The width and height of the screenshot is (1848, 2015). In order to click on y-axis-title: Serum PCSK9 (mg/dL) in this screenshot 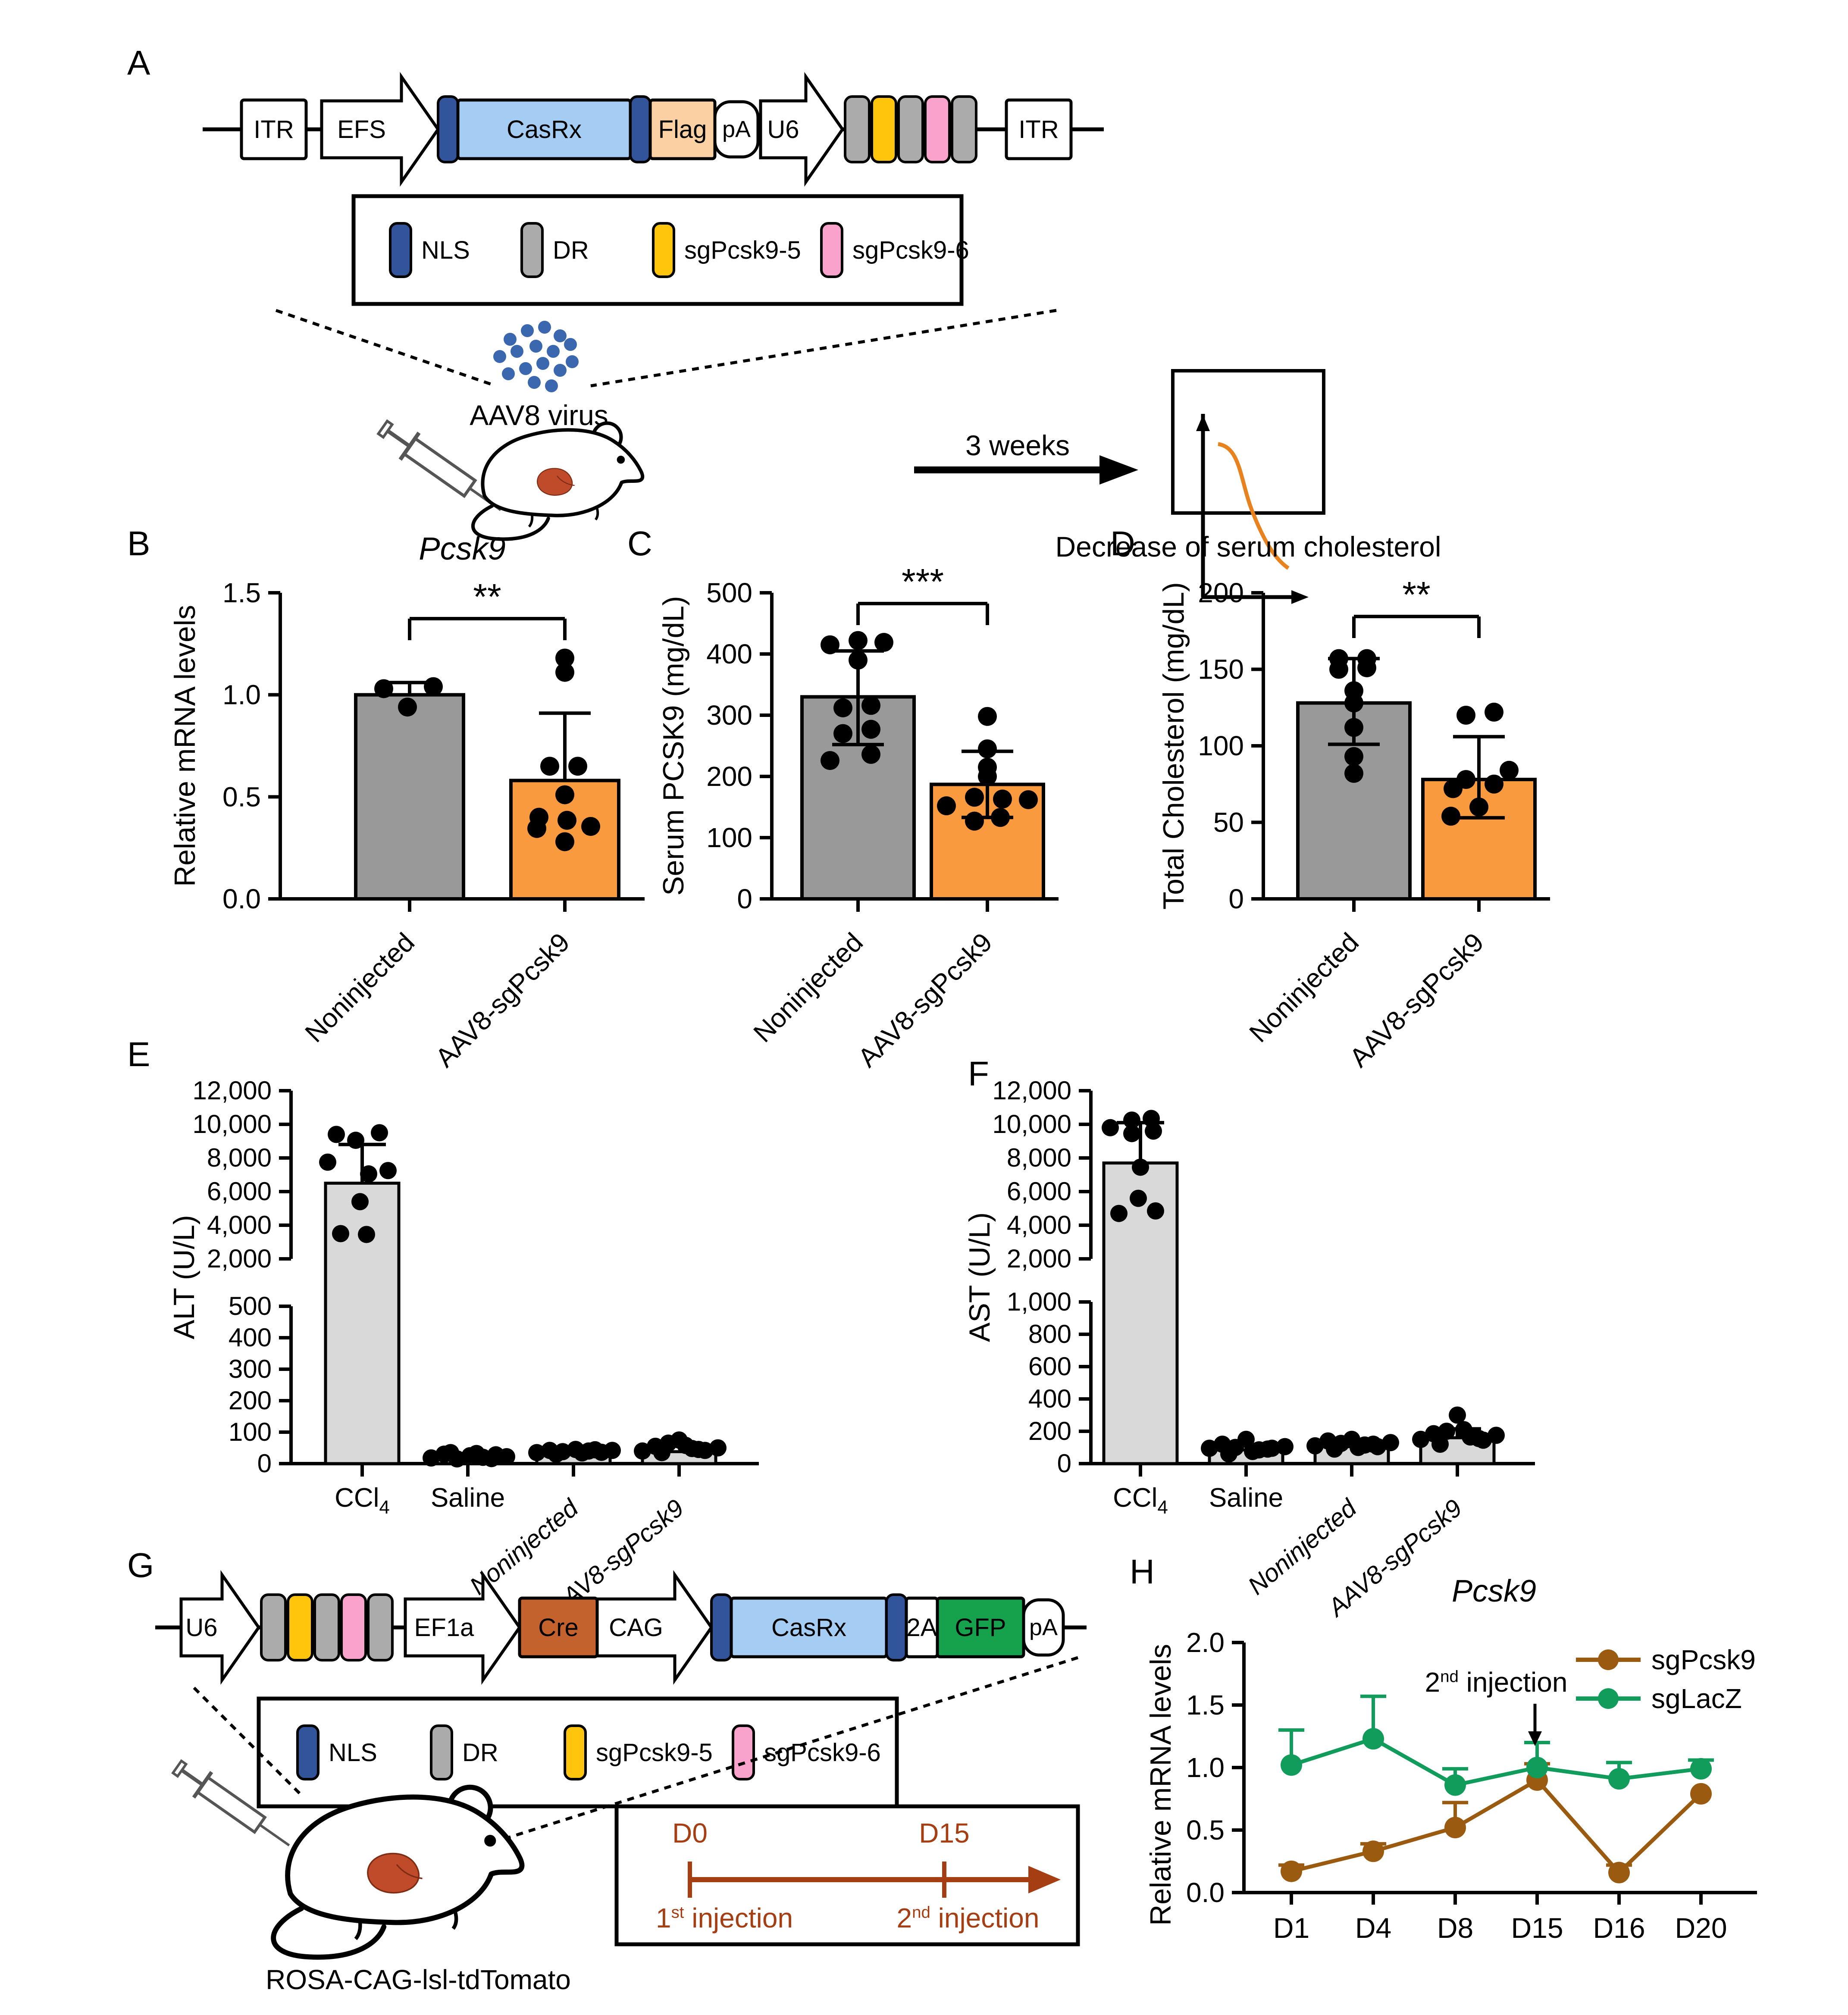, I will do `click(673, 746)`.